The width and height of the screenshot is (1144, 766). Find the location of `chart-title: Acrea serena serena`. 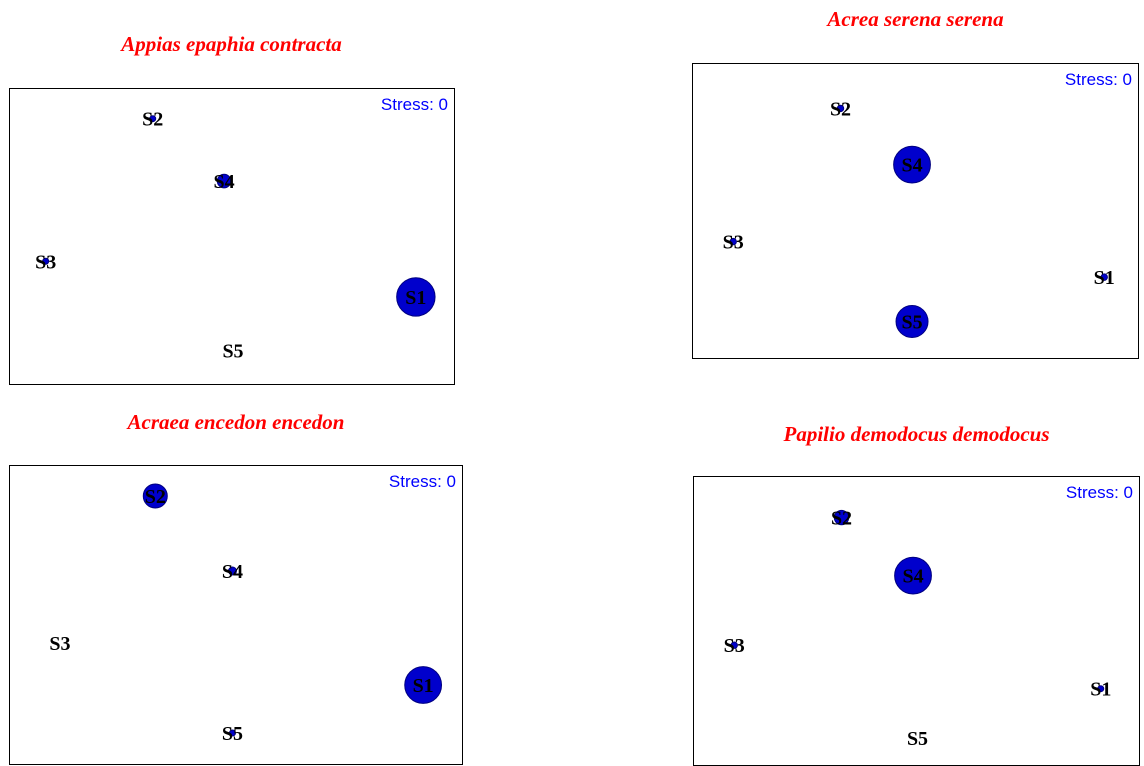

chart-title: Acrea serena serena is located at coordinates (915, 19).